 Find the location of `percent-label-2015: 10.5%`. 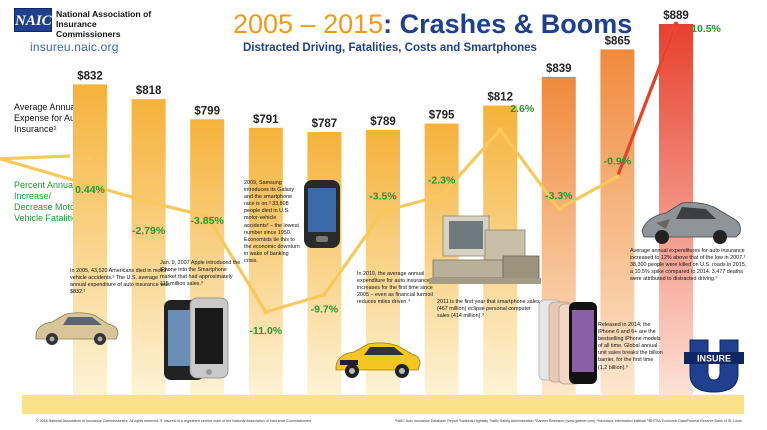

percent-label-2015: 10.5% is located at coordinates (706, 29).